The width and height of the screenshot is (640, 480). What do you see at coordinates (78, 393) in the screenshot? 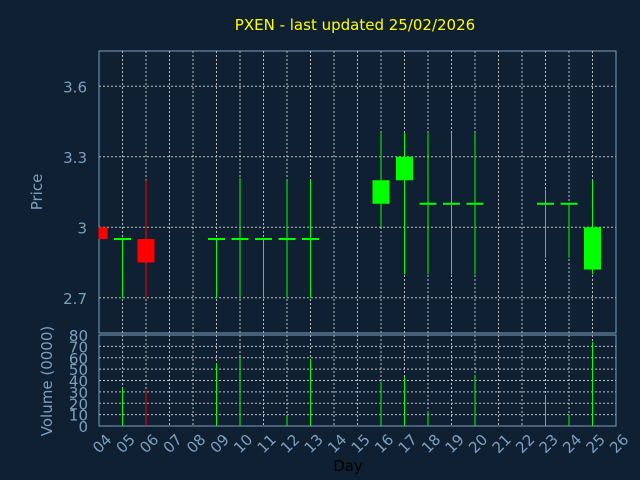
I see `volume-y-tick-label: 30` at bounding box center [78, 393].